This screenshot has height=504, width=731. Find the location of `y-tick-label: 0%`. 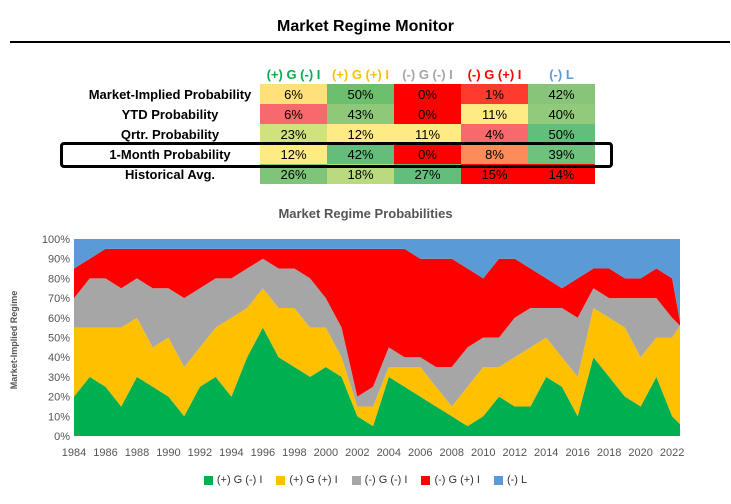

y-tick-label: 0% is located at coordinates (62, 437).